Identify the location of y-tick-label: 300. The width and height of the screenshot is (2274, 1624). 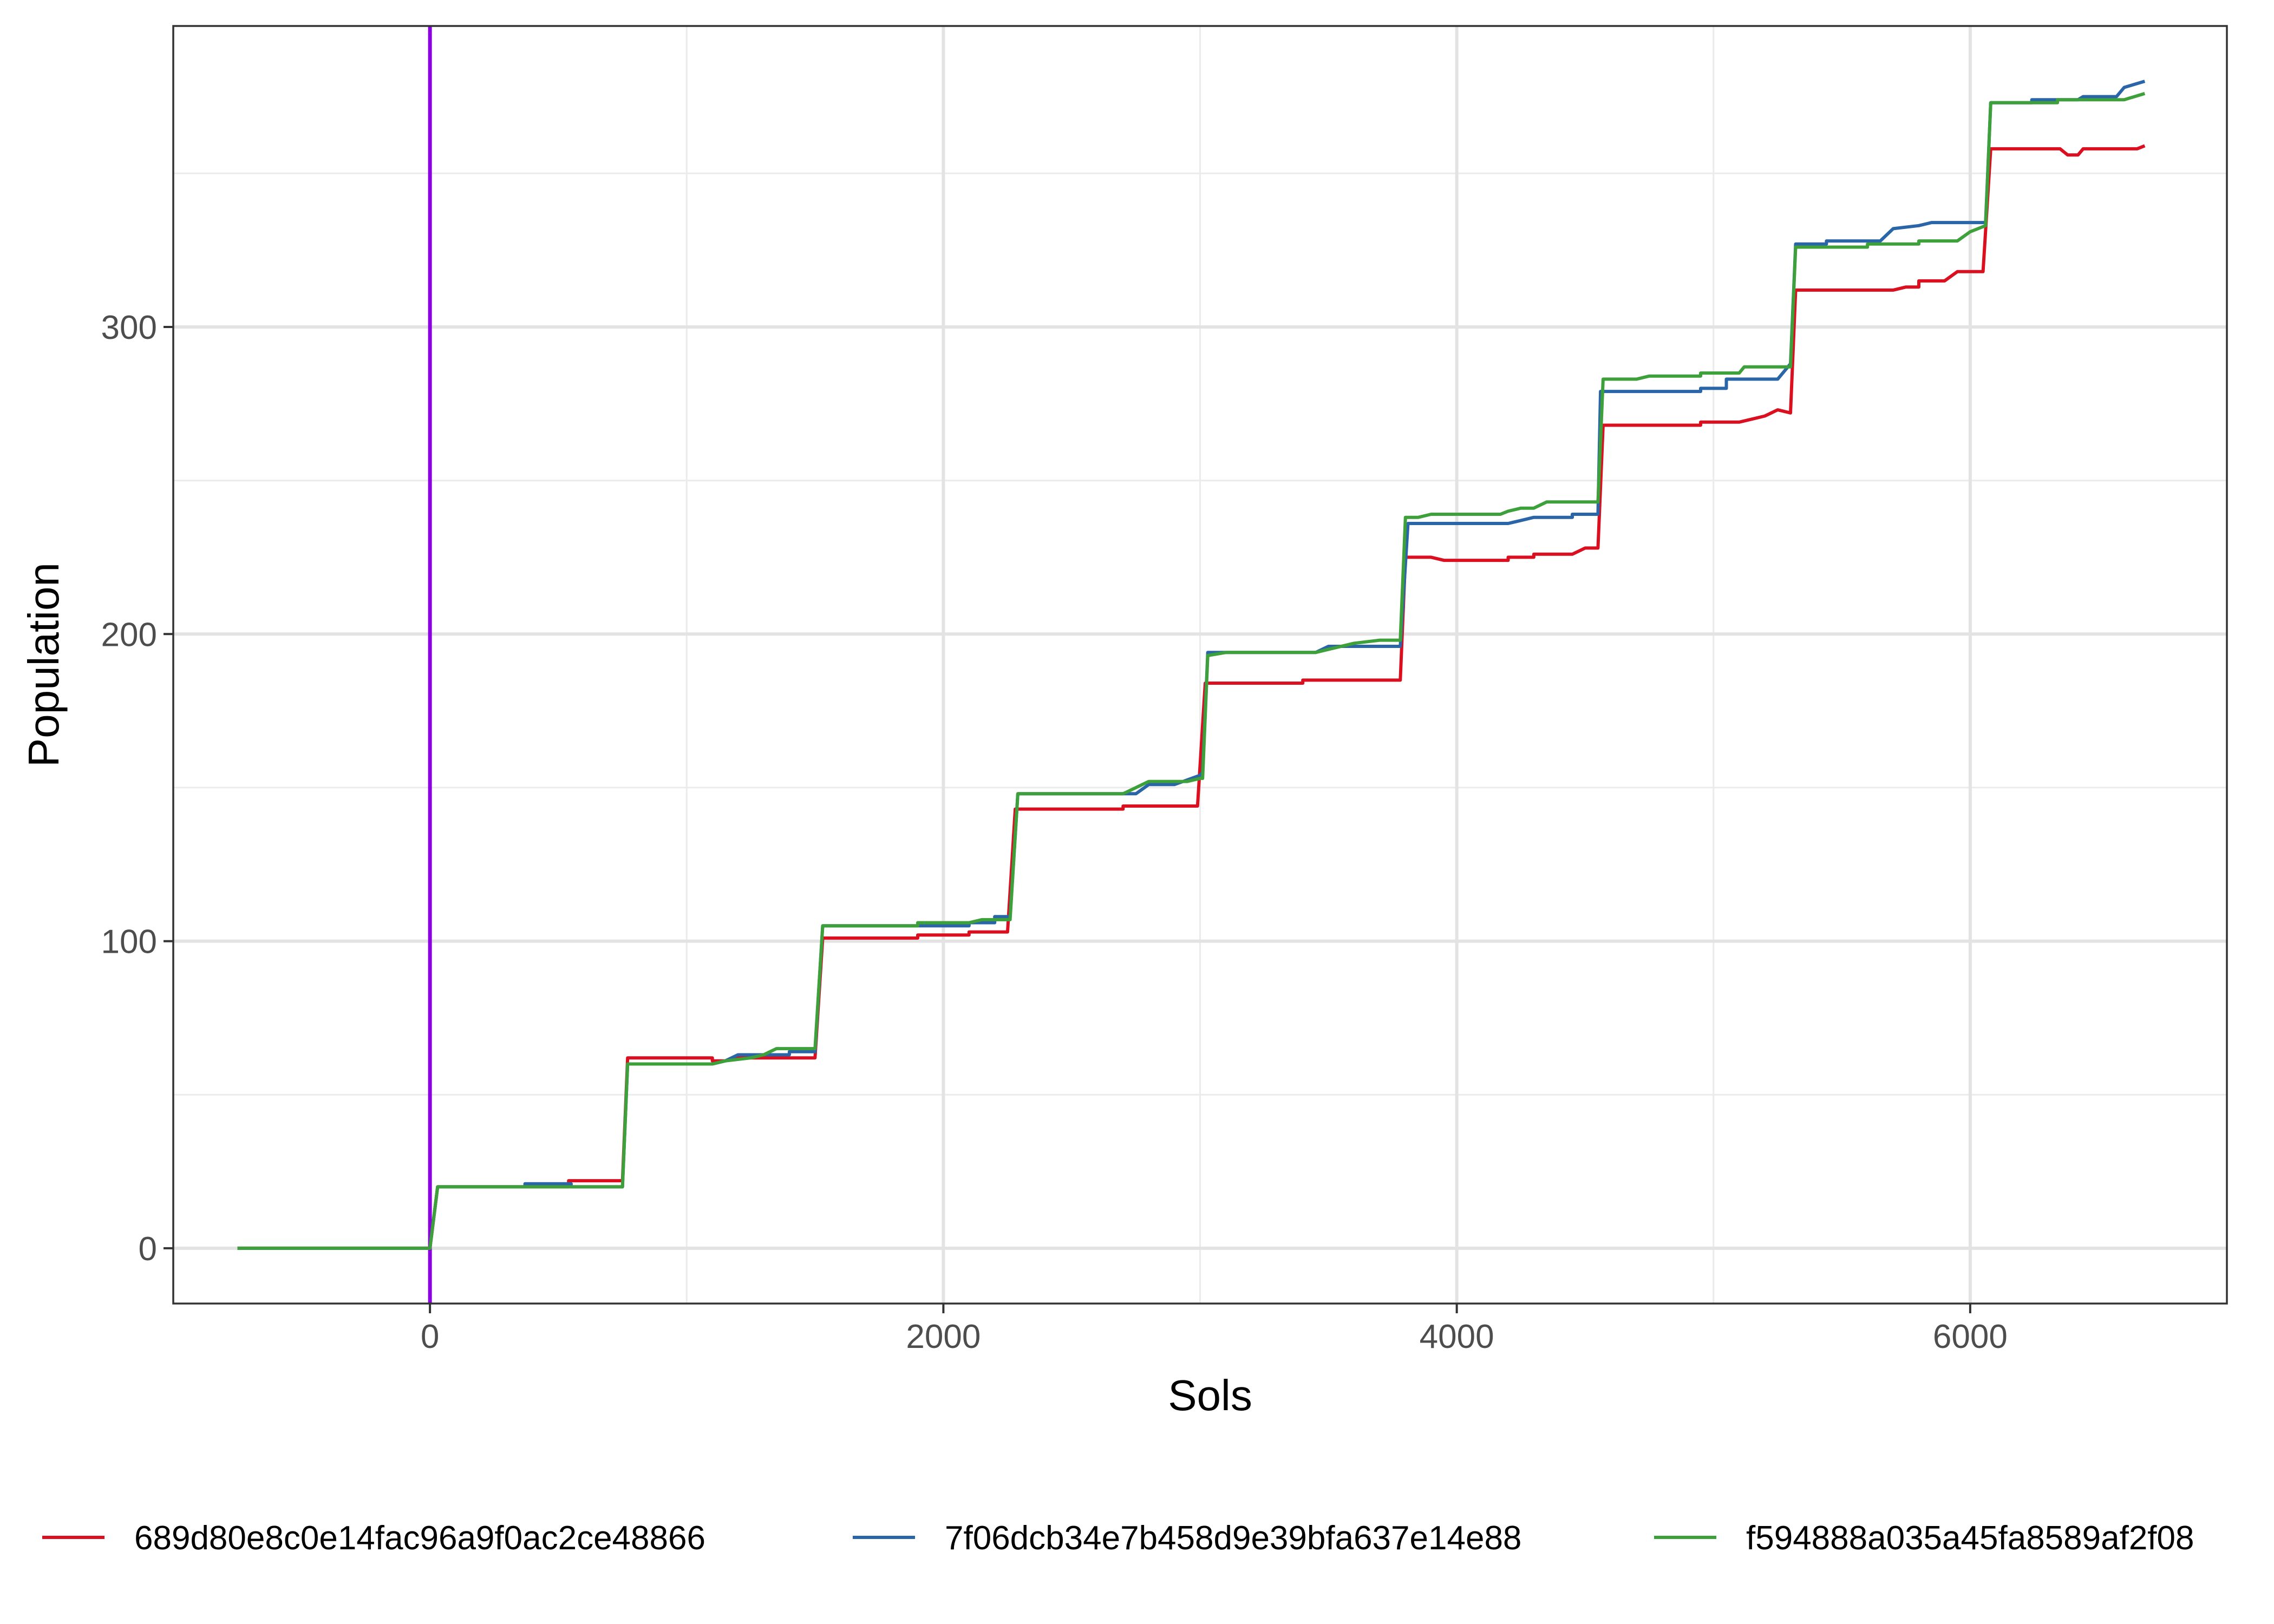
(129, 327).